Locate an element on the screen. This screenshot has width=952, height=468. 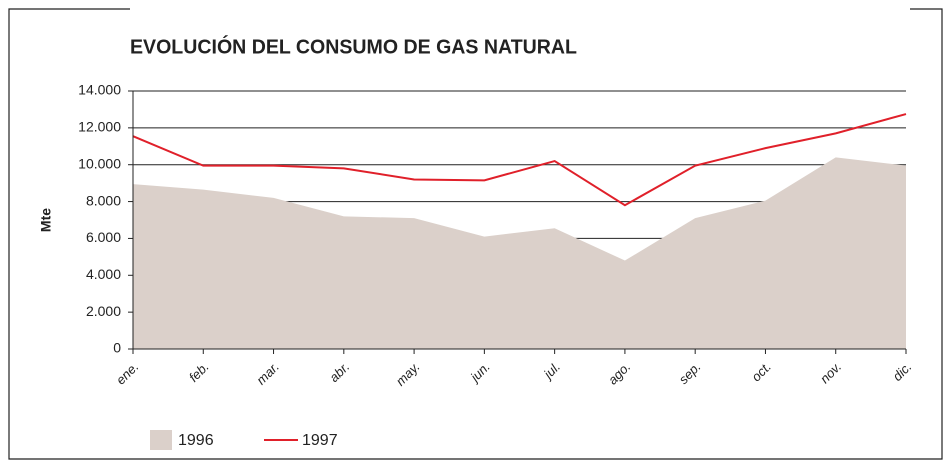
x-tick-label: abr. is located at coordinates (339, 372).